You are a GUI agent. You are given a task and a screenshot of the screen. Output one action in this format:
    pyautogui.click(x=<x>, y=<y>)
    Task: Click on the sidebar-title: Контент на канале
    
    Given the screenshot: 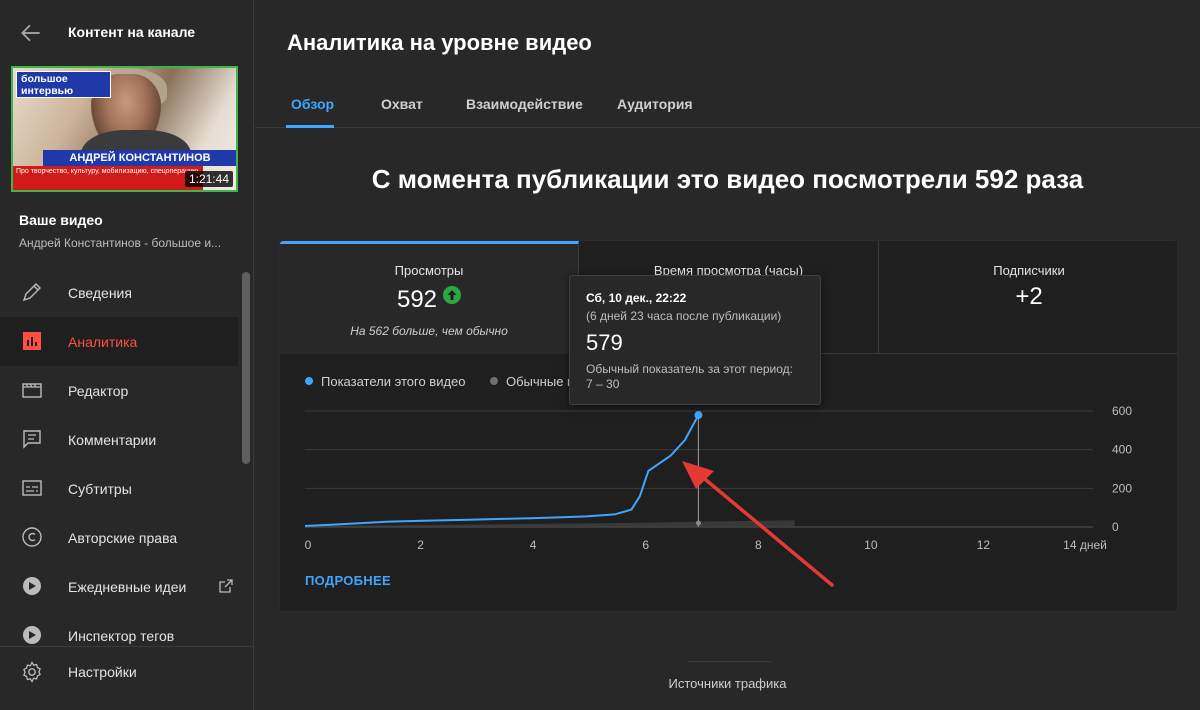 What is the action you would take?
    pyautogui.click(x=132, y=32)
    